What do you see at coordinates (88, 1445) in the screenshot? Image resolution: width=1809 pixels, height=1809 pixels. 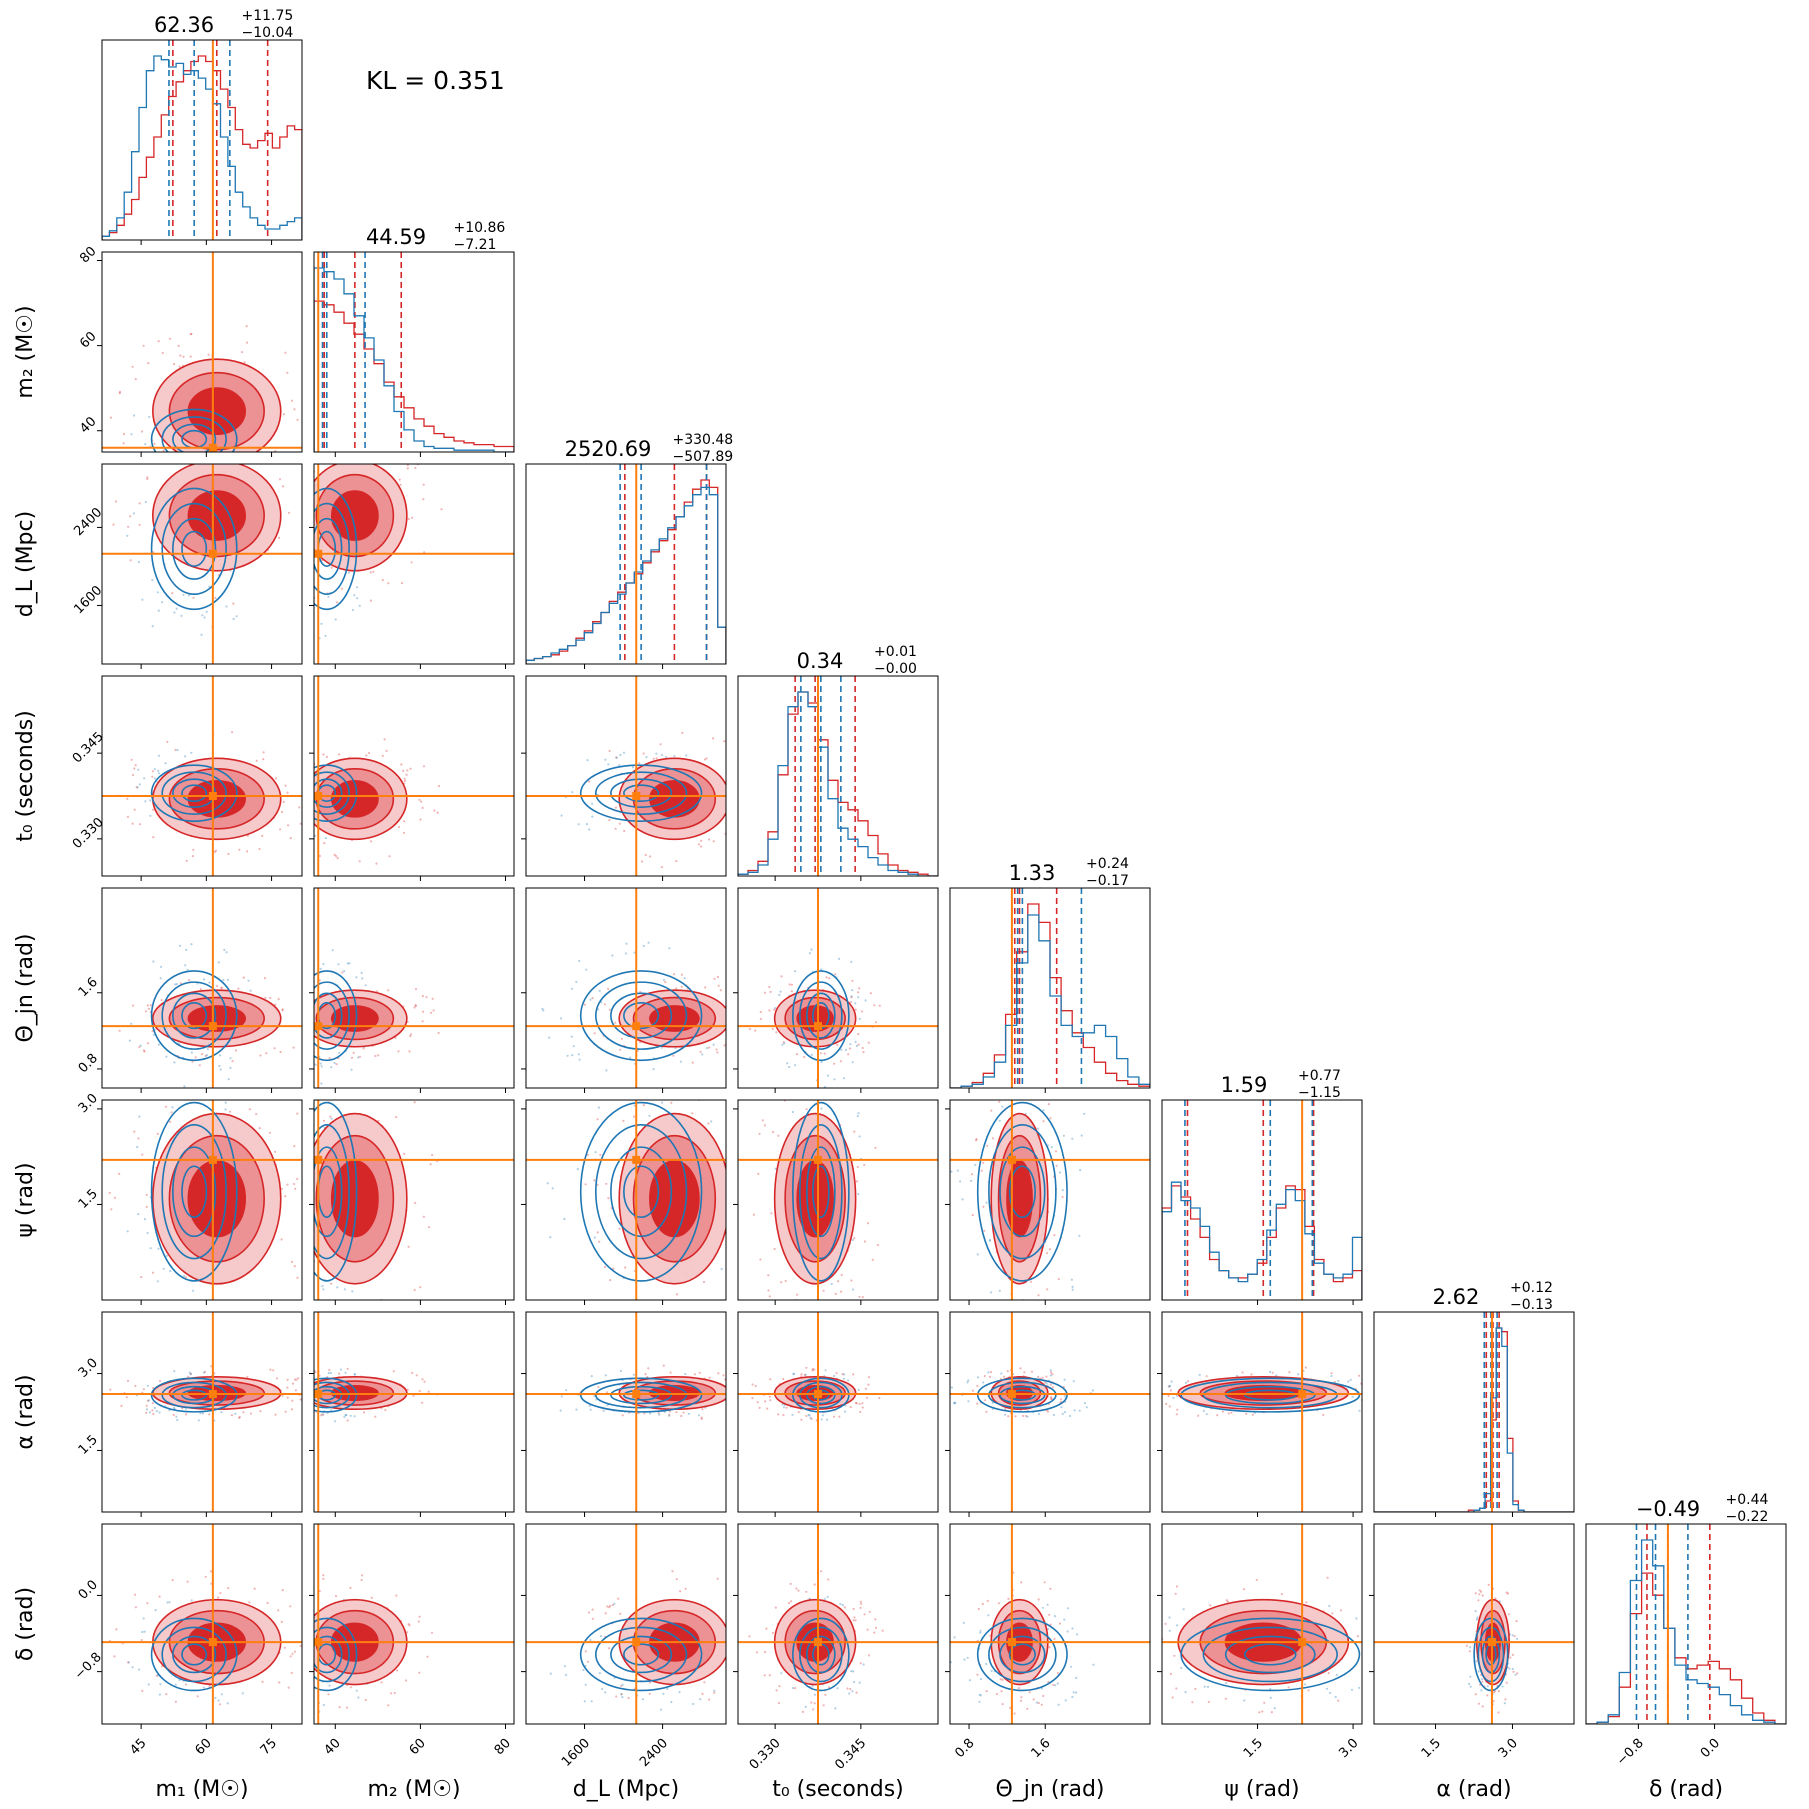 I see `y-tick-label: 1.5` at bounding box center [88, 1445].